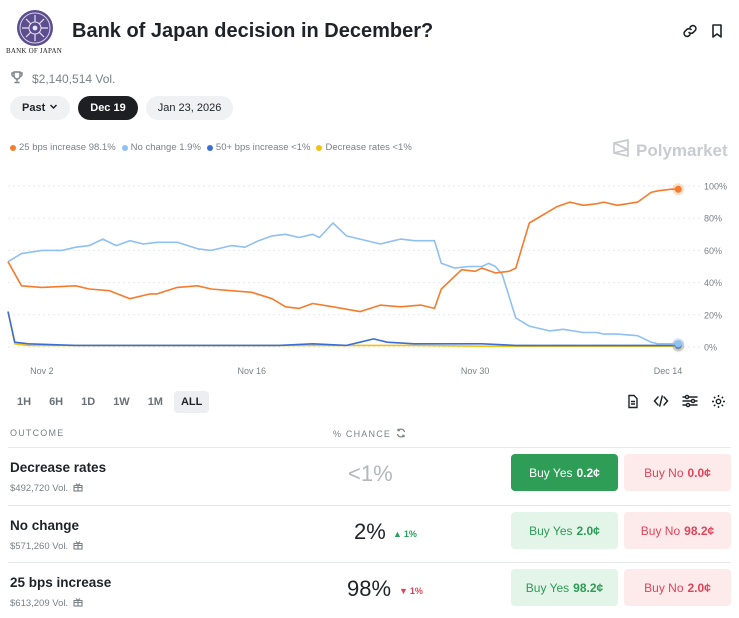  Describe the element at coordinates (713, 315) in the screenshot. I see `y-tick-label: 20%` at that location.